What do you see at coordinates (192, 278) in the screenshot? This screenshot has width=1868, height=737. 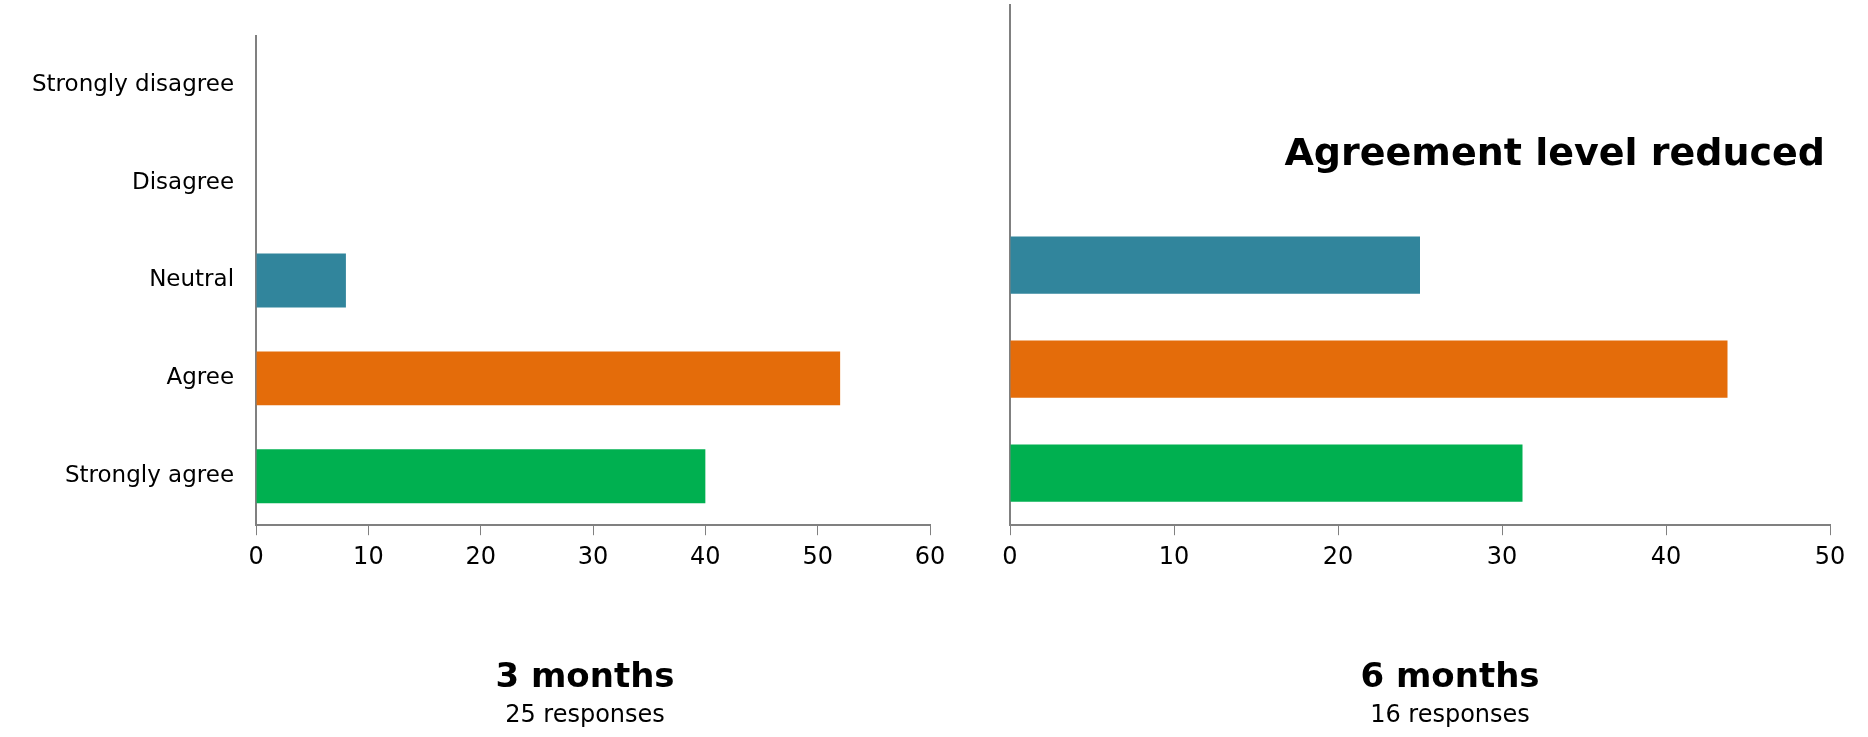 I see `y-tick-label: Neutral` at bounding box center [192, 278].